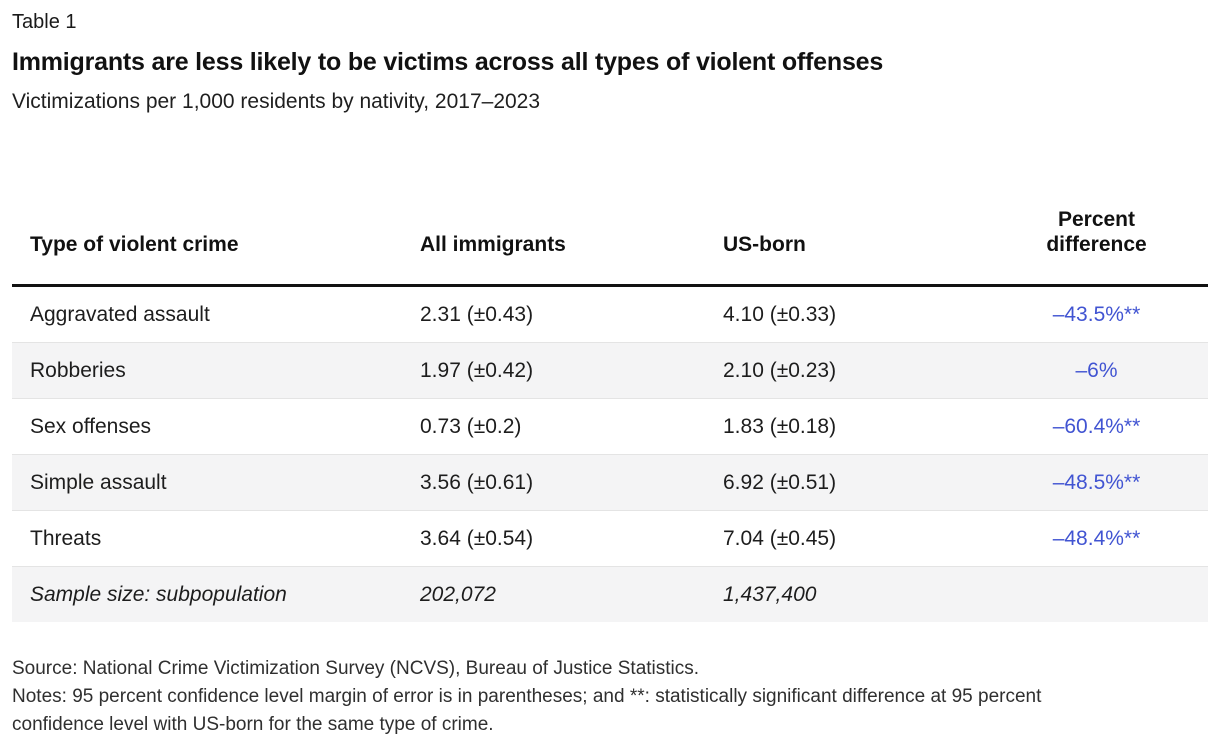 Image resolution: width=1220 pixels, height=756 pixels. I want to click on column-header-us-born: US-born, so click(854, 247).